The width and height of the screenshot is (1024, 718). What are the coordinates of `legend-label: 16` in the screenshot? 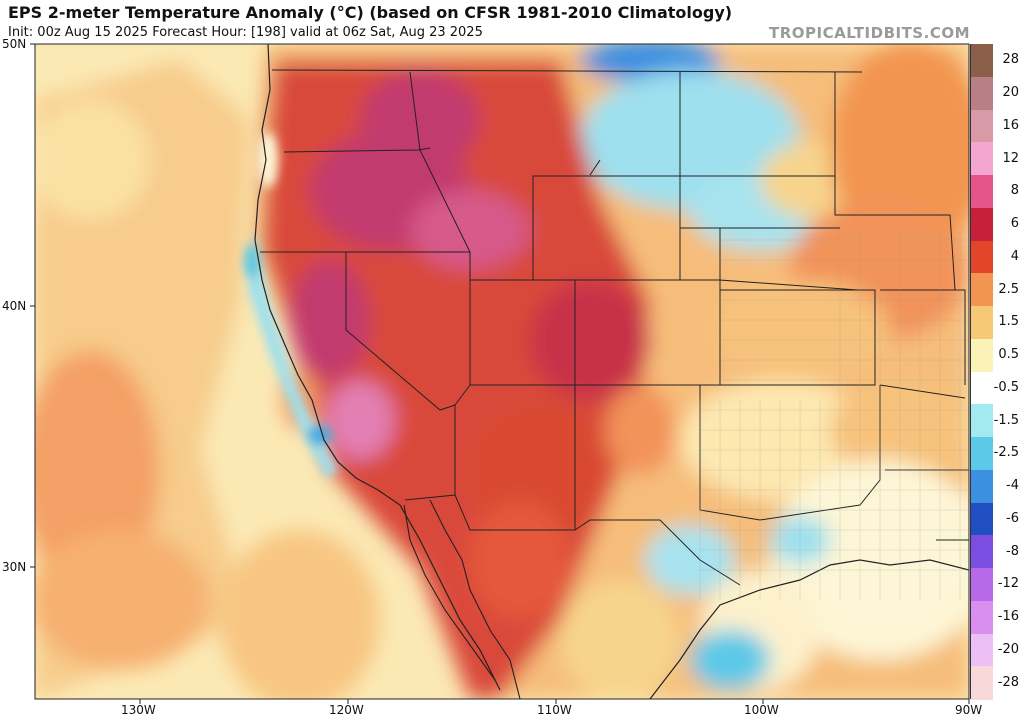 It's located at (1010, 125).